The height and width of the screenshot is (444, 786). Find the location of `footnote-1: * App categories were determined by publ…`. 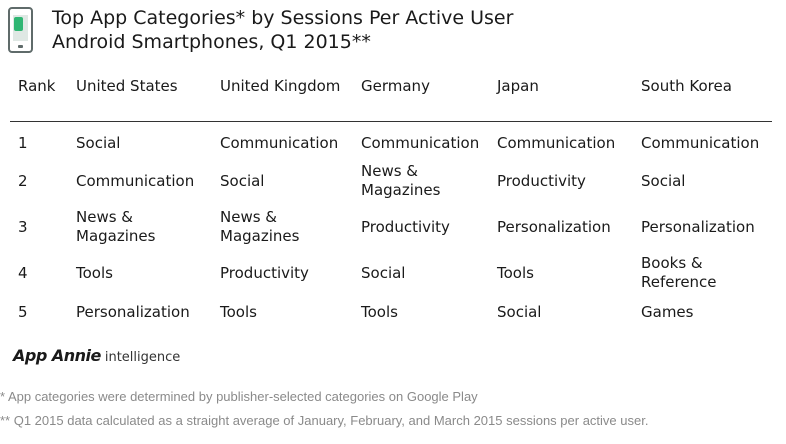

footnote-1: * App categories were determined by publ… is located at coordinates (239, 396).